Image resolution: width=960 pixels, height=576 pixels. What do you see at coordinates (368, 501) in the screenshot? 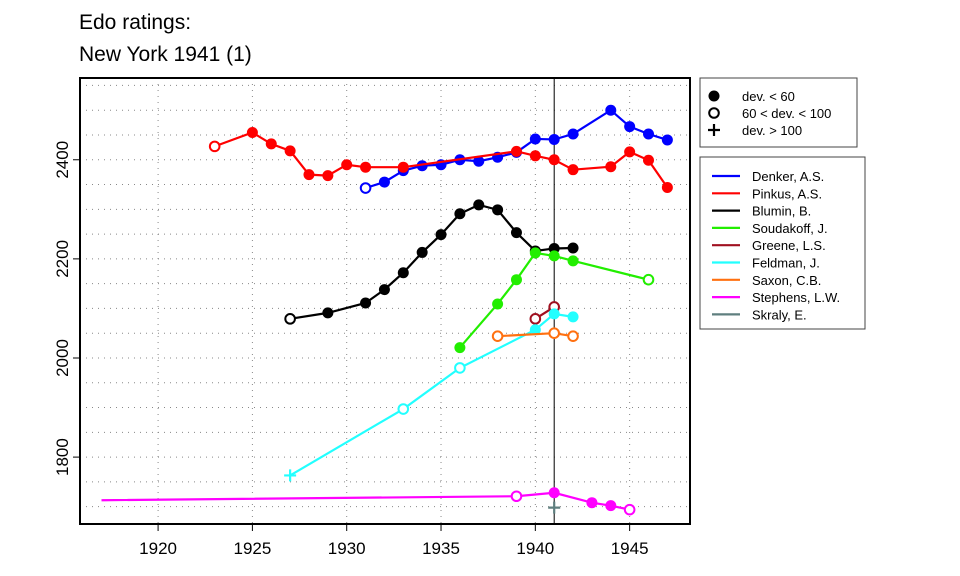
I see `series-stephens-l-w-` at bounding box center [368, 501].